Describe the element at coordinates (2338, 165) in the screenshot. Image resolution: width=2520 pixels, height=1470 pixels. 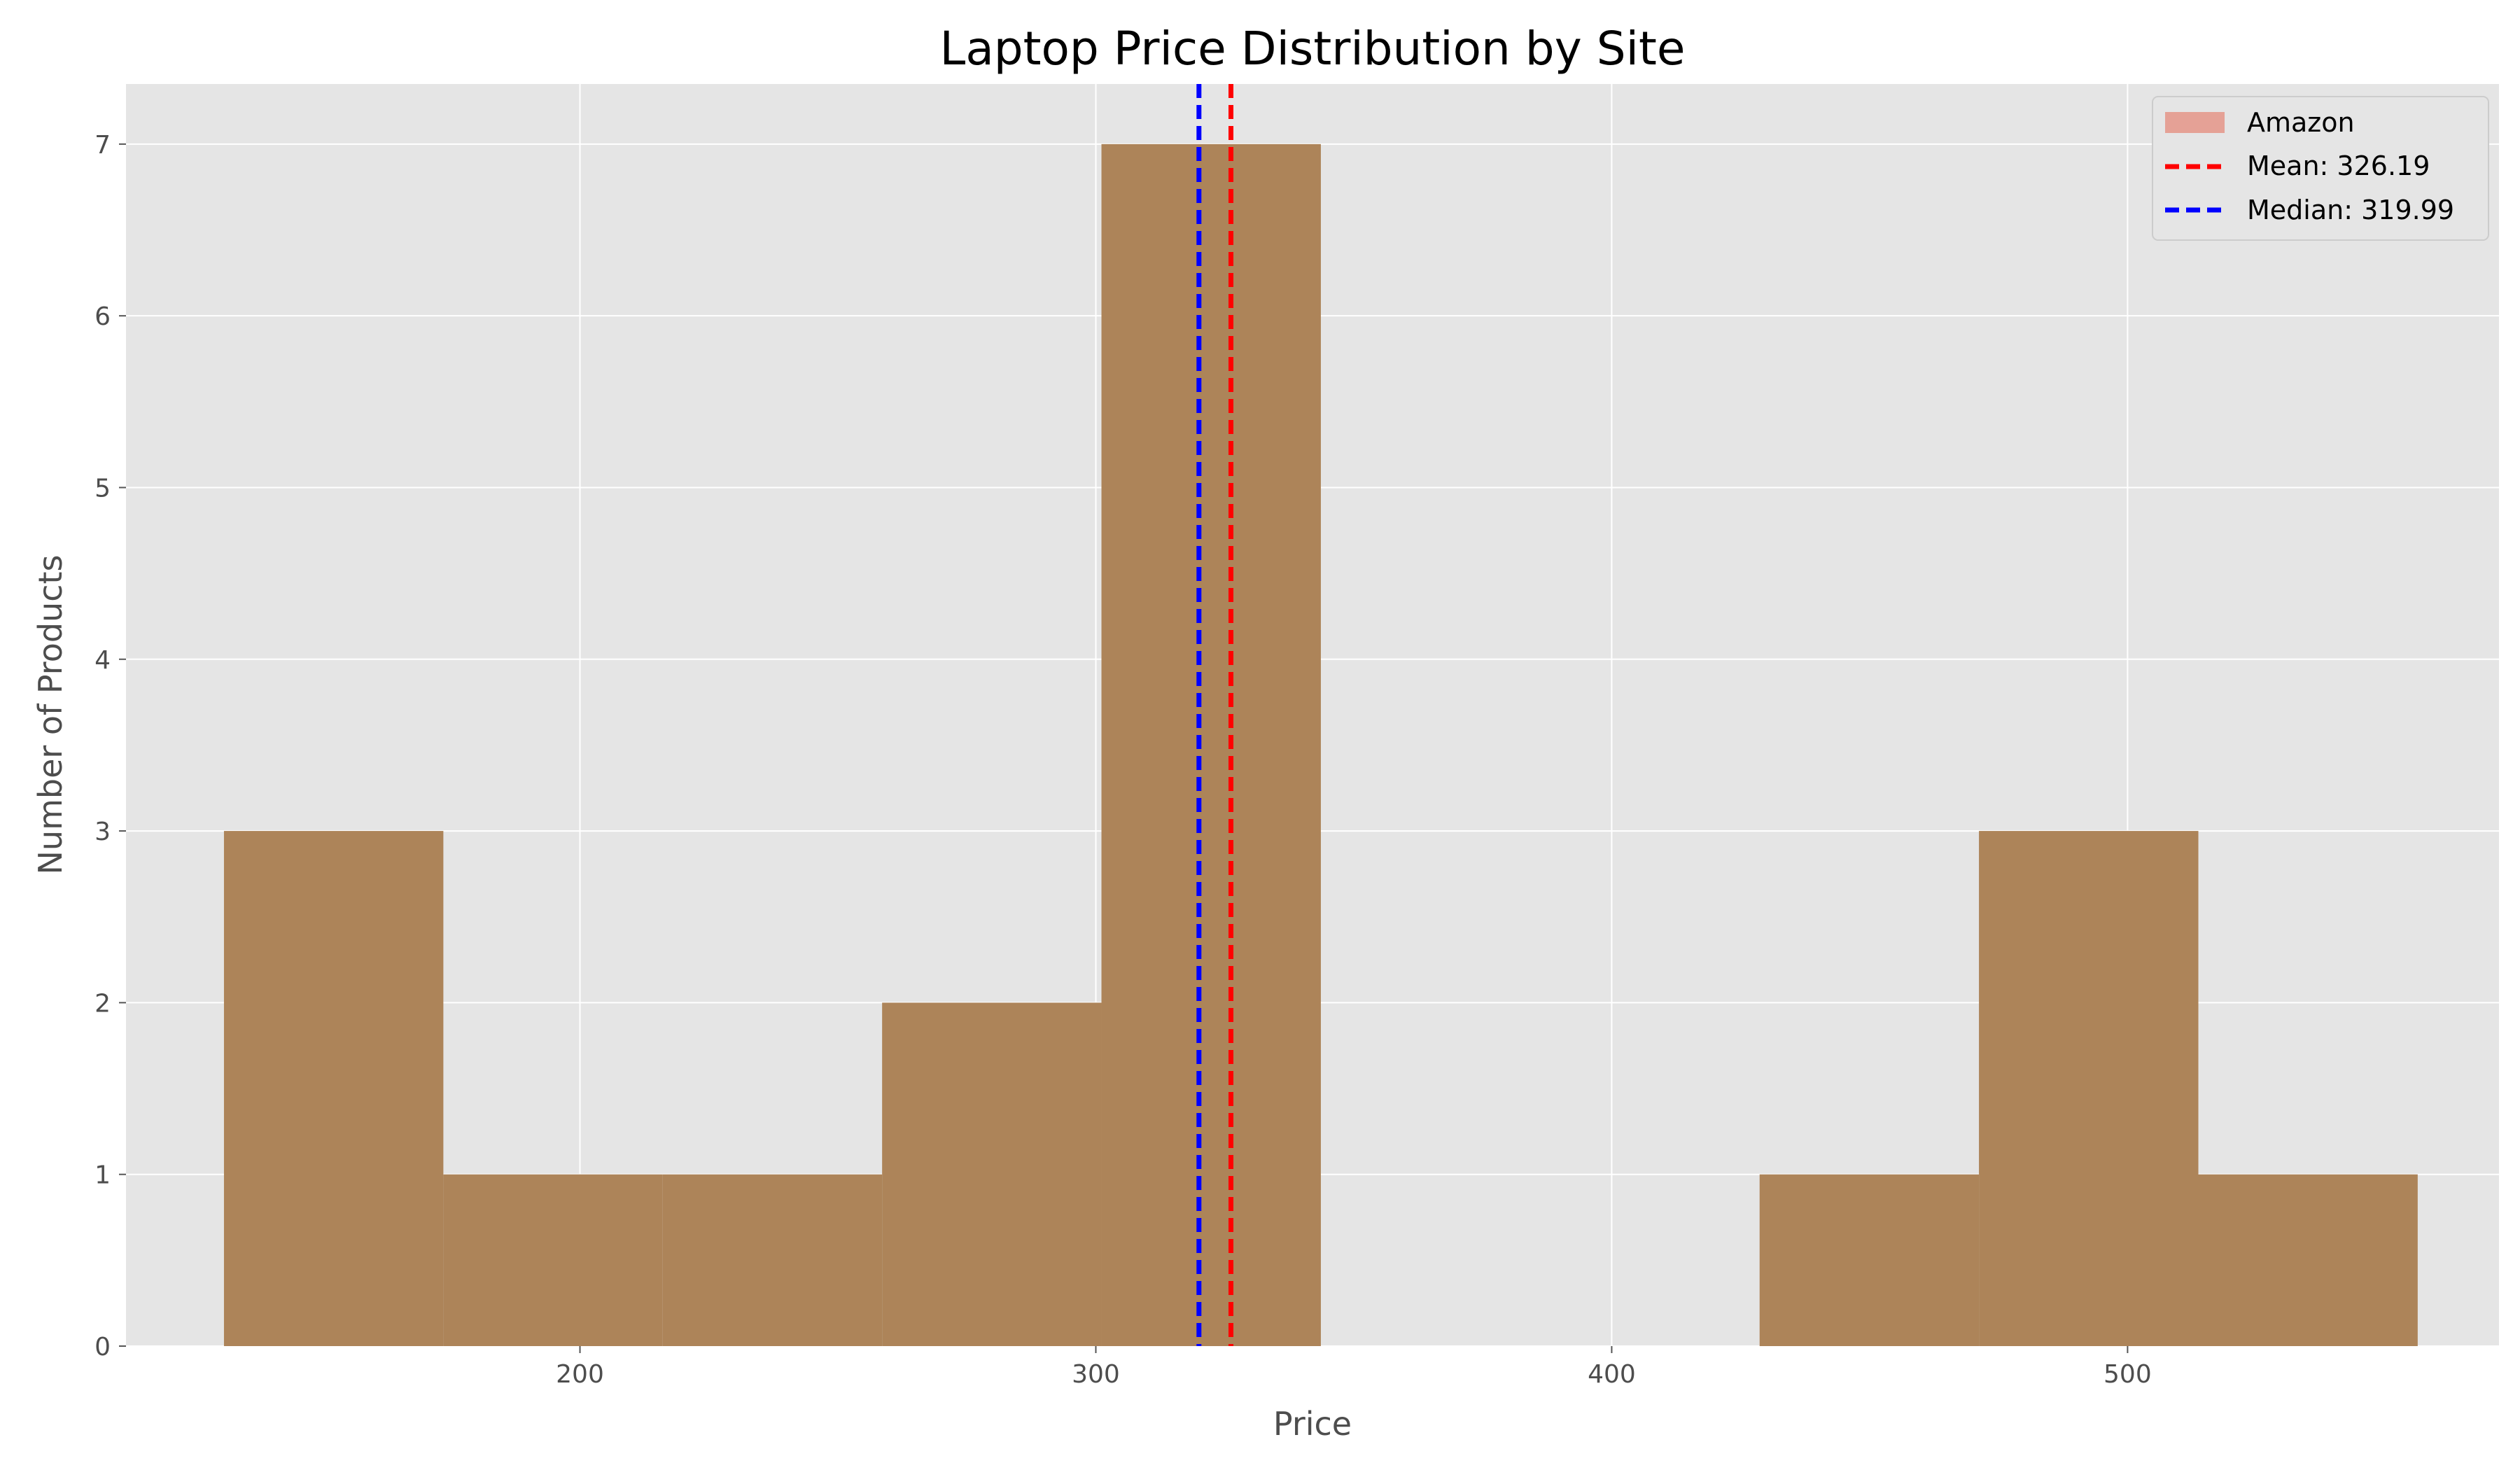
I see `legend-label-mean: Mean: 326.19` at that location.